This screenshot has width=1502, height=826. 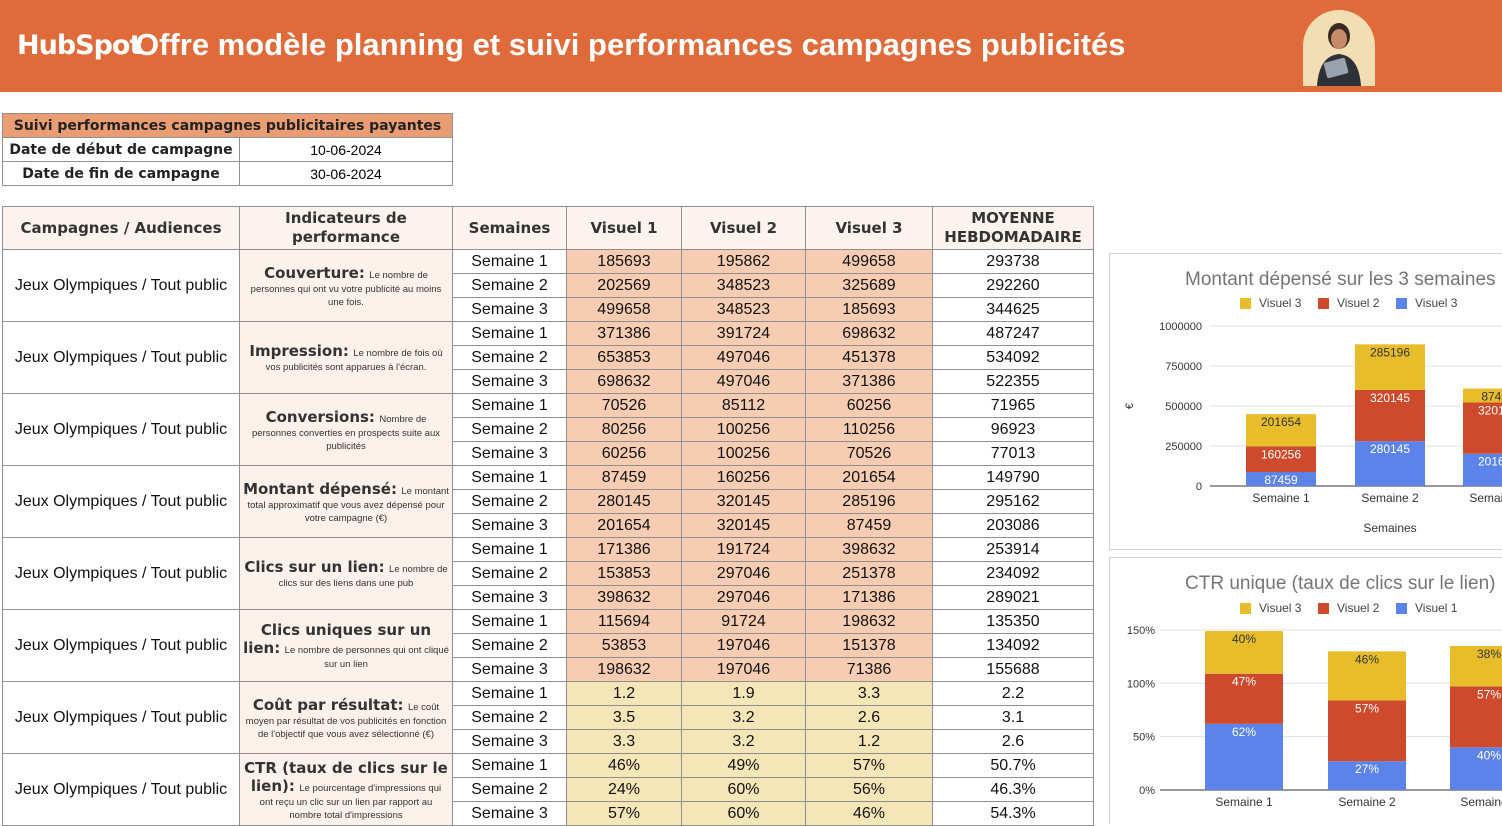 I want to click on value: 87459, so click(x=869, y=526).